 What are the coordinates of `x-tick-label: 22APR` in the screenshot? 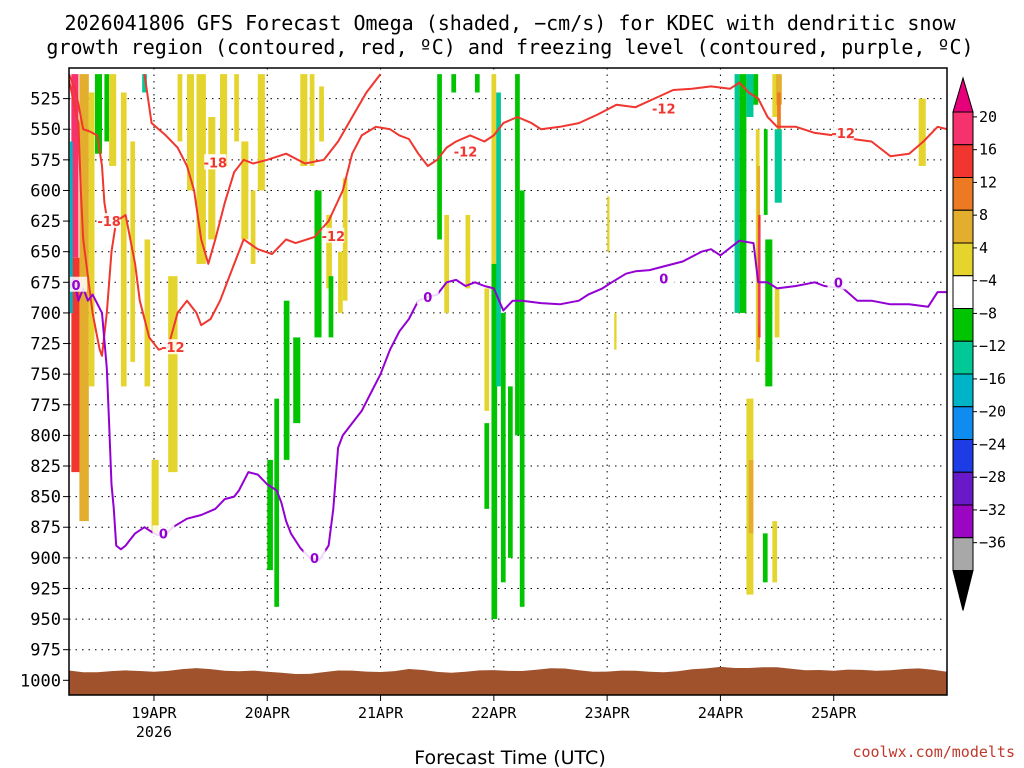 It's located at (494, 713).